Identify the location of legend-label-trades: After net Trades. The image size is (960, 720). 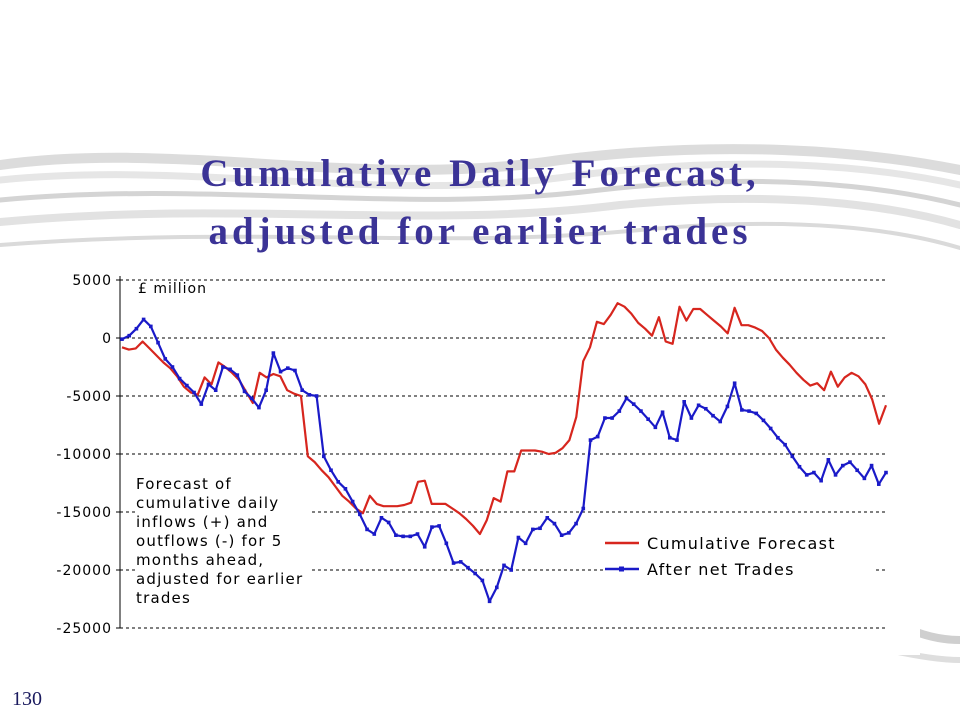
(721, 569).